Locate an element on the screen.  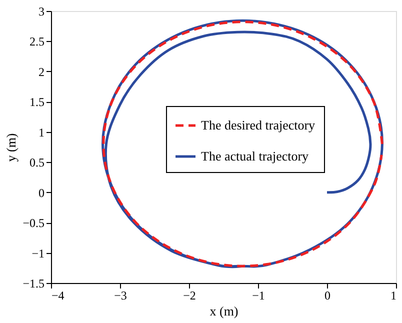
y-tick-label: 3 is located at coordinates (41, 11).